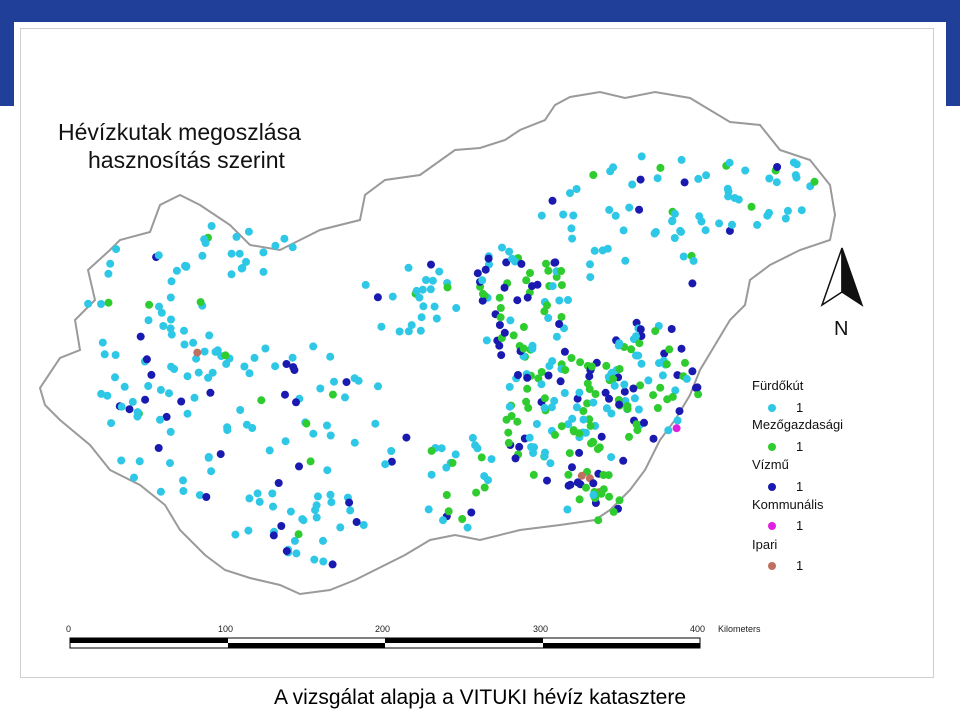  Describe the element at coordinates (842, 277) in the screenshot. I see `north-arrow-icon` at that location.